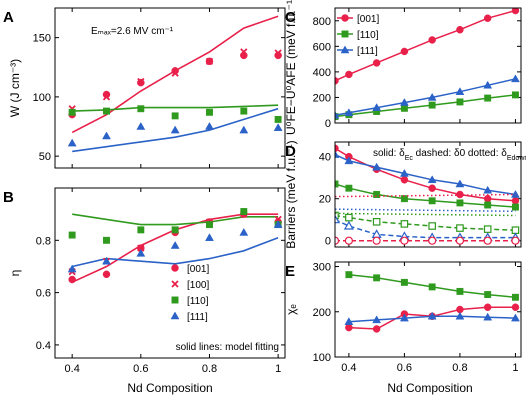 Image resolution: width=526 pixels, height=400 pixels. What do you see at coordinates (290, 17) in the screenshot?
I see `panel-letter: C` at bounding box center [290, 17].